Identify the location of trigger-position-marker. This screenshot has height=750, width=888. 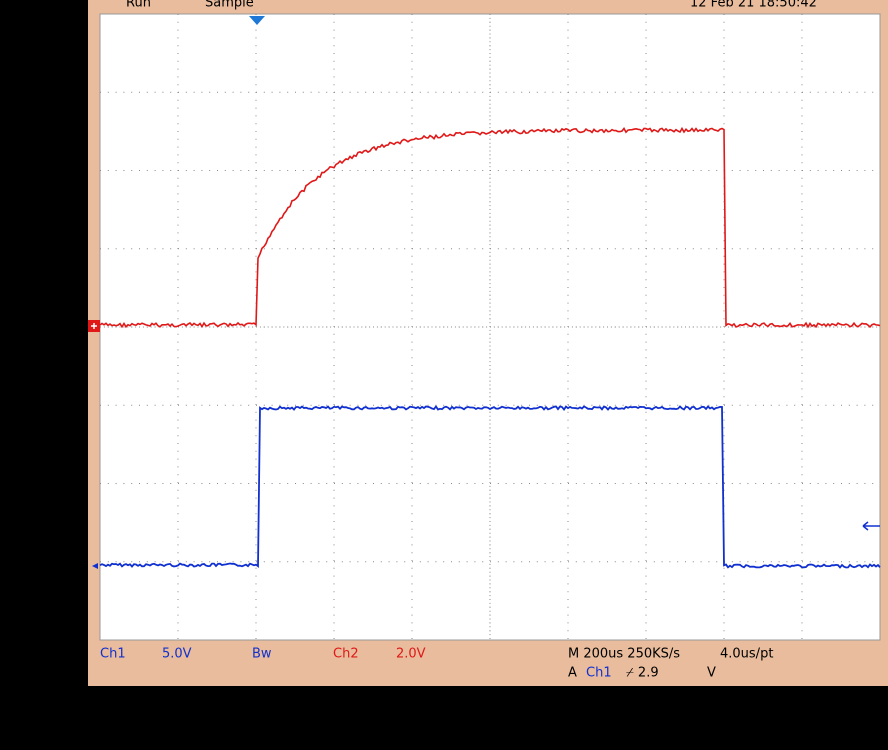
(257, 20).